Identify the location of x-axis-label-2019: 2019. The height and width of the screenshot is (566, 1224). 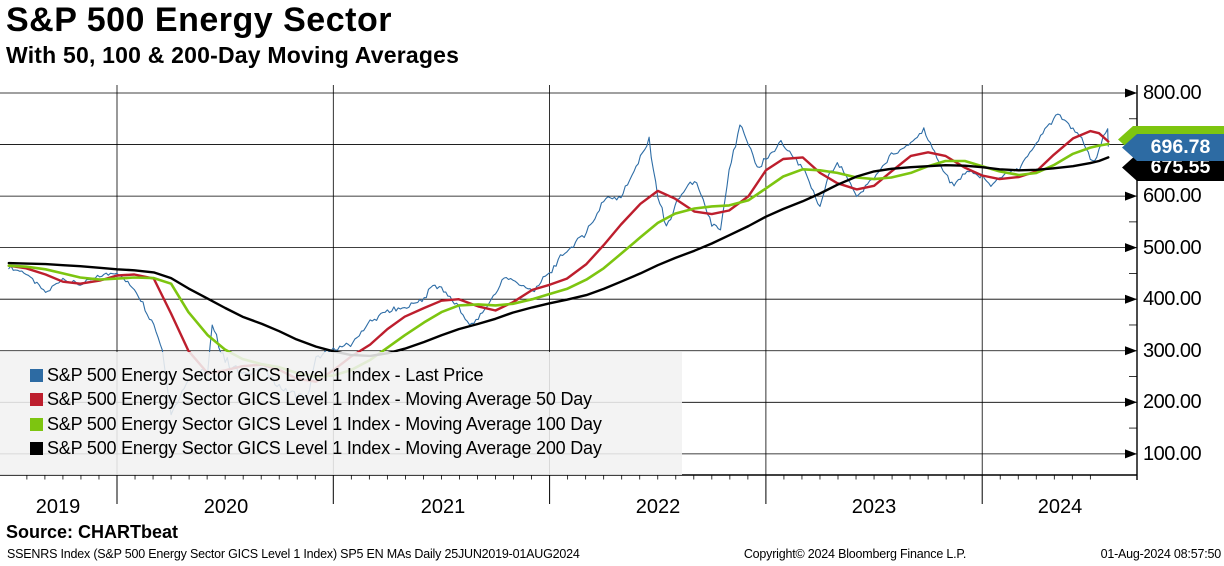
(58, 507).